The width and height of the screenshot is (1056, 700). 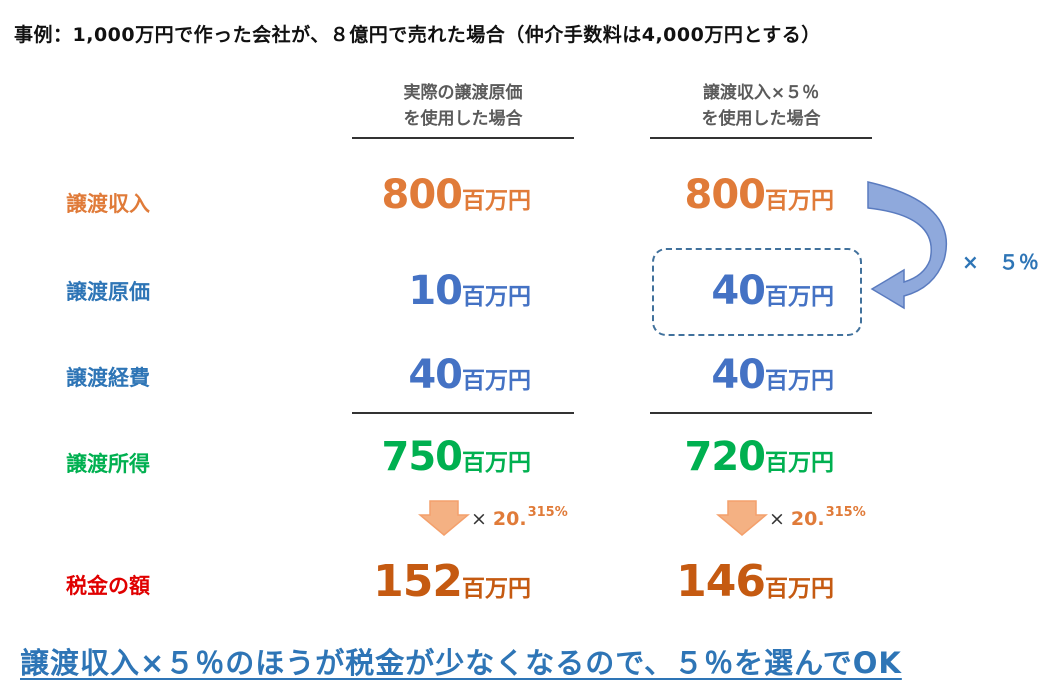 What do you see at coordinates (463, 93) in the screenshot?
I see `column-header-actual-line1: 実際の譲渡原価` at bounding box center [463, 93].